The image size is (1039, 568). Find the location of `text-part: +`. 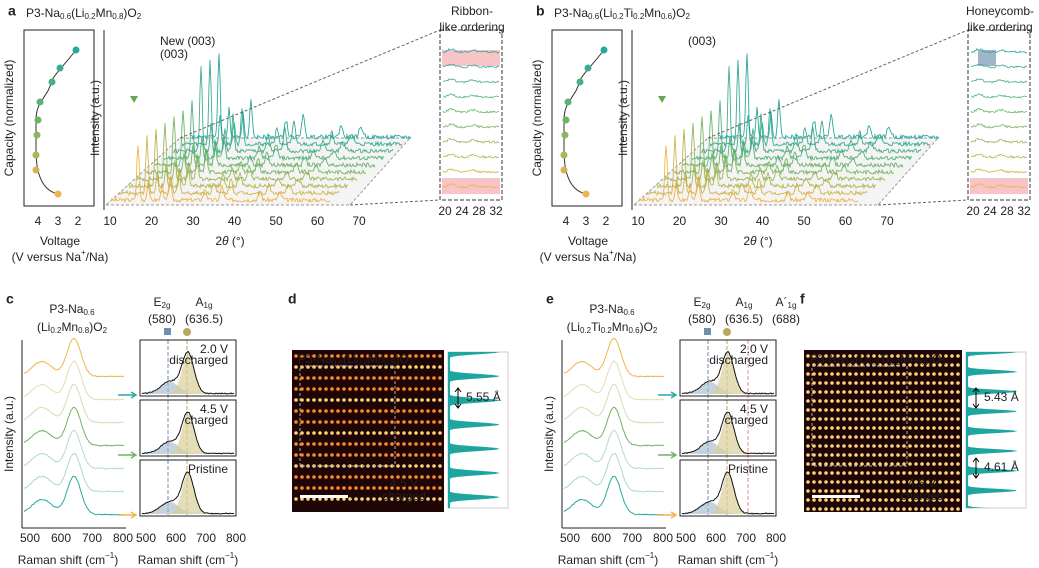

text-part: + is located at coordinates (83, 252).